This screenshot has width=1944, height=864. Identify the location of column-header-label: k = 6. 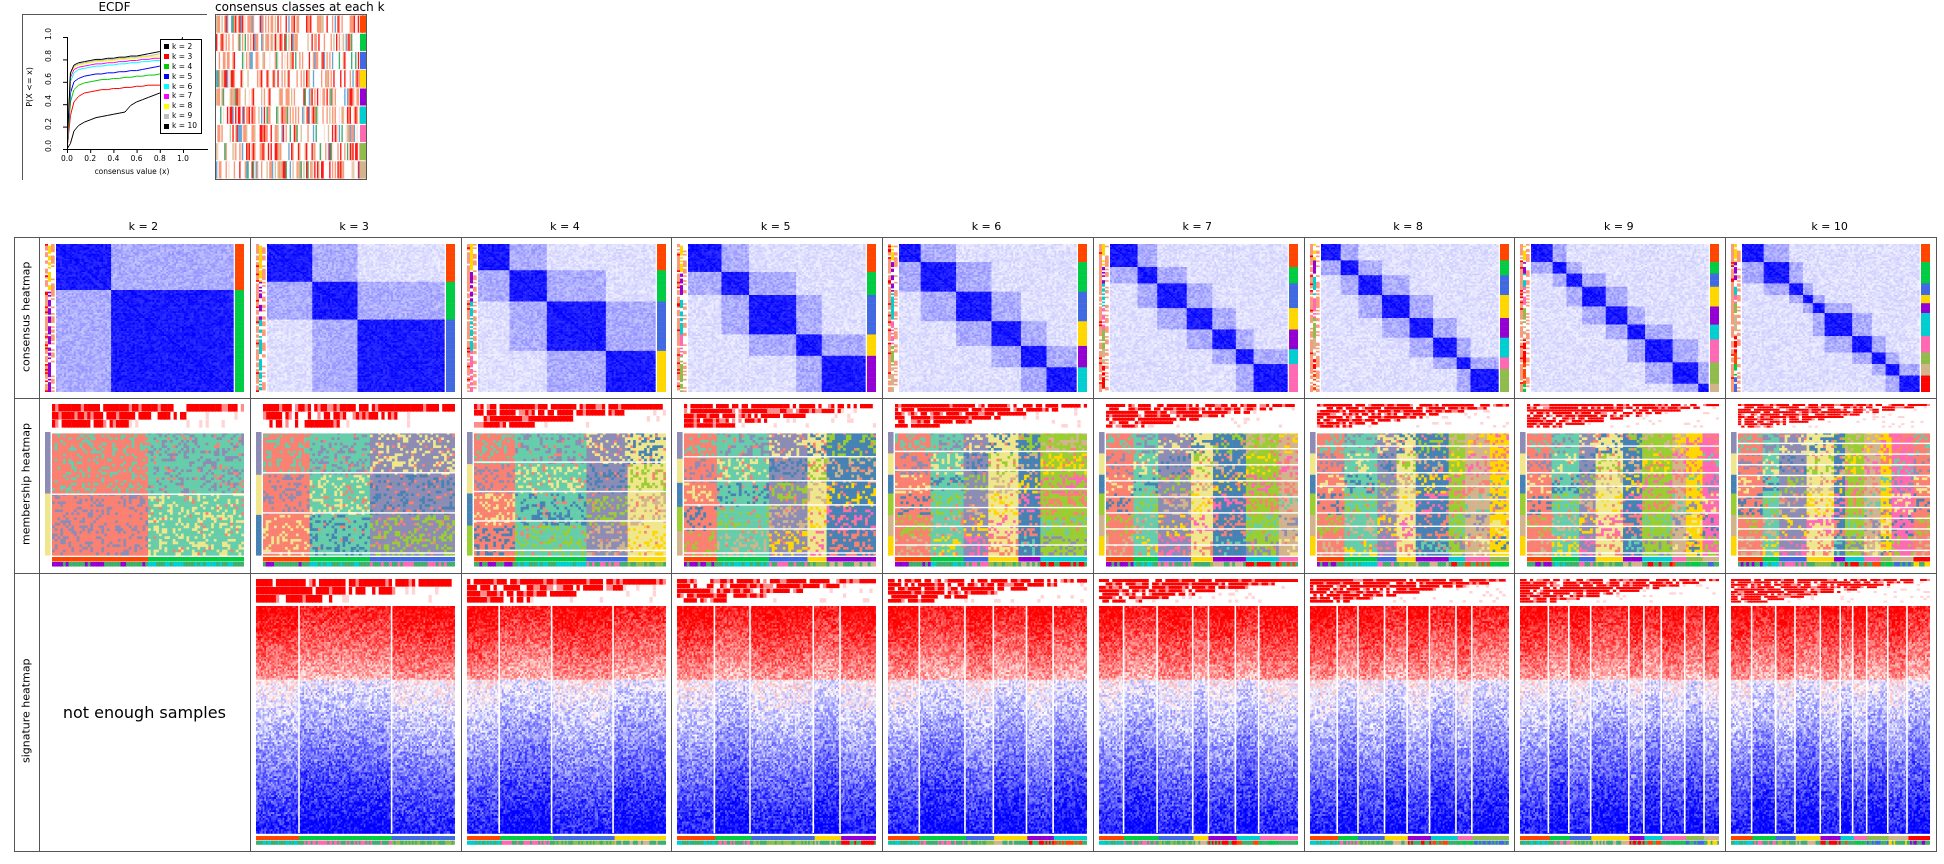
(986, 226).